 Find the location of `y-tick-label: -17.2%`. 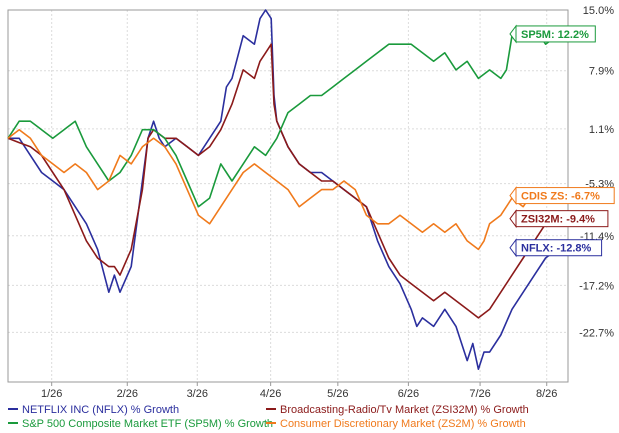

y-tick-label: -17.2% is located at coordinates (596, 286).